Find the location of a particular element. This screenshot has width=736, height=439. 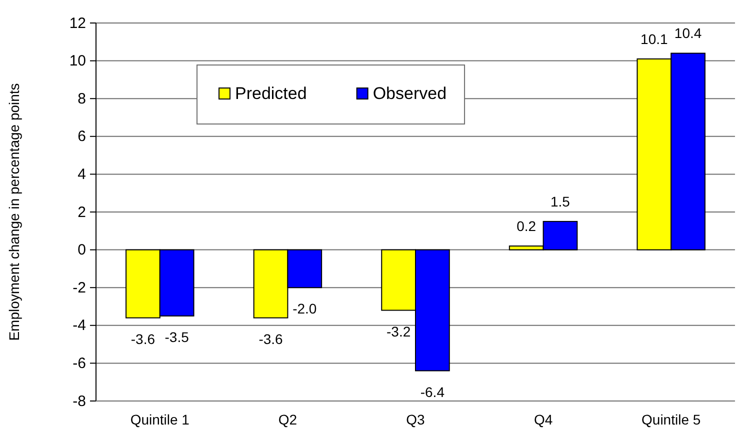

y-tick-label: 4 is located at coordinates (82, 174).